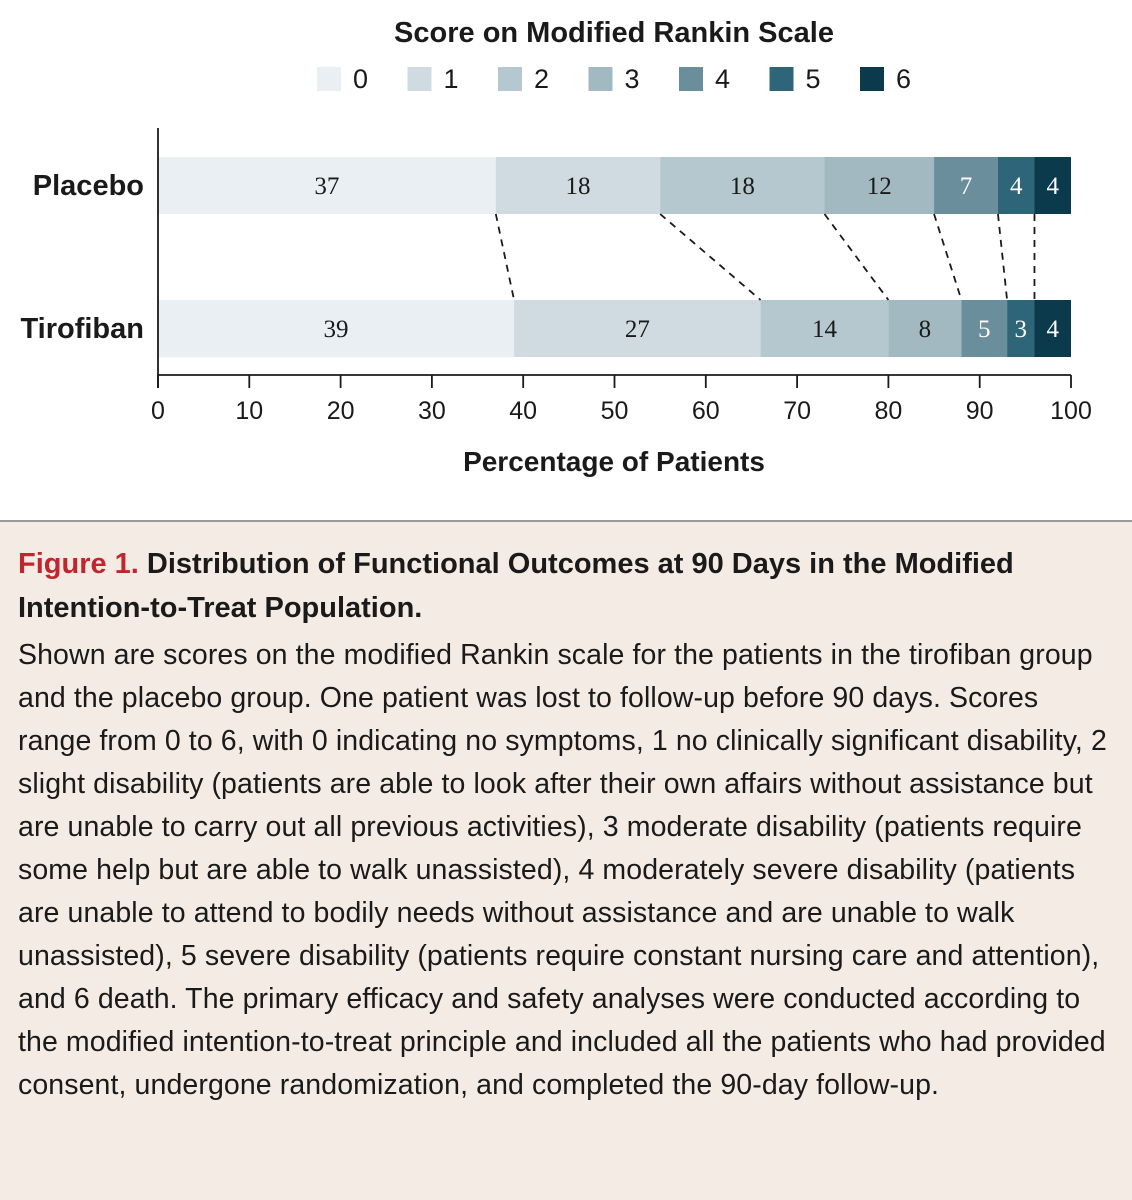 The image size is (1132, 1200). I want to click on x-tick-label-100: 100, so click(1071, 411).